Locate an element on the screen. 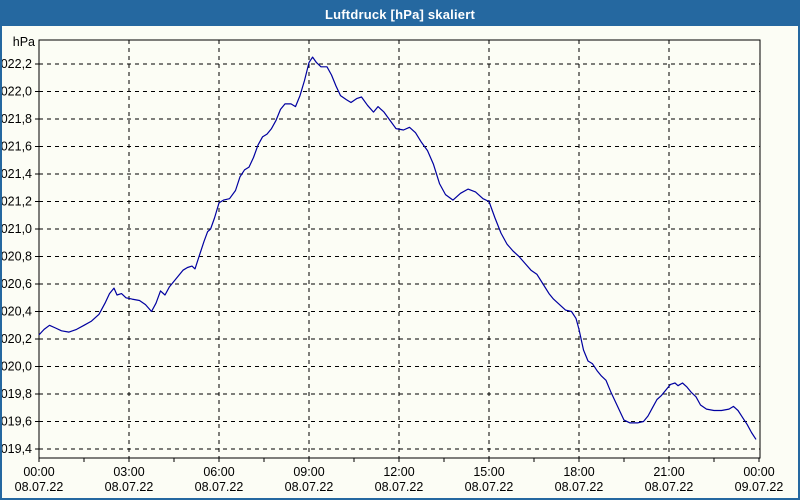 This screenshot has width=800, height=500. x-tick-time-label: 12:00 is located at coordinates (398, 472).